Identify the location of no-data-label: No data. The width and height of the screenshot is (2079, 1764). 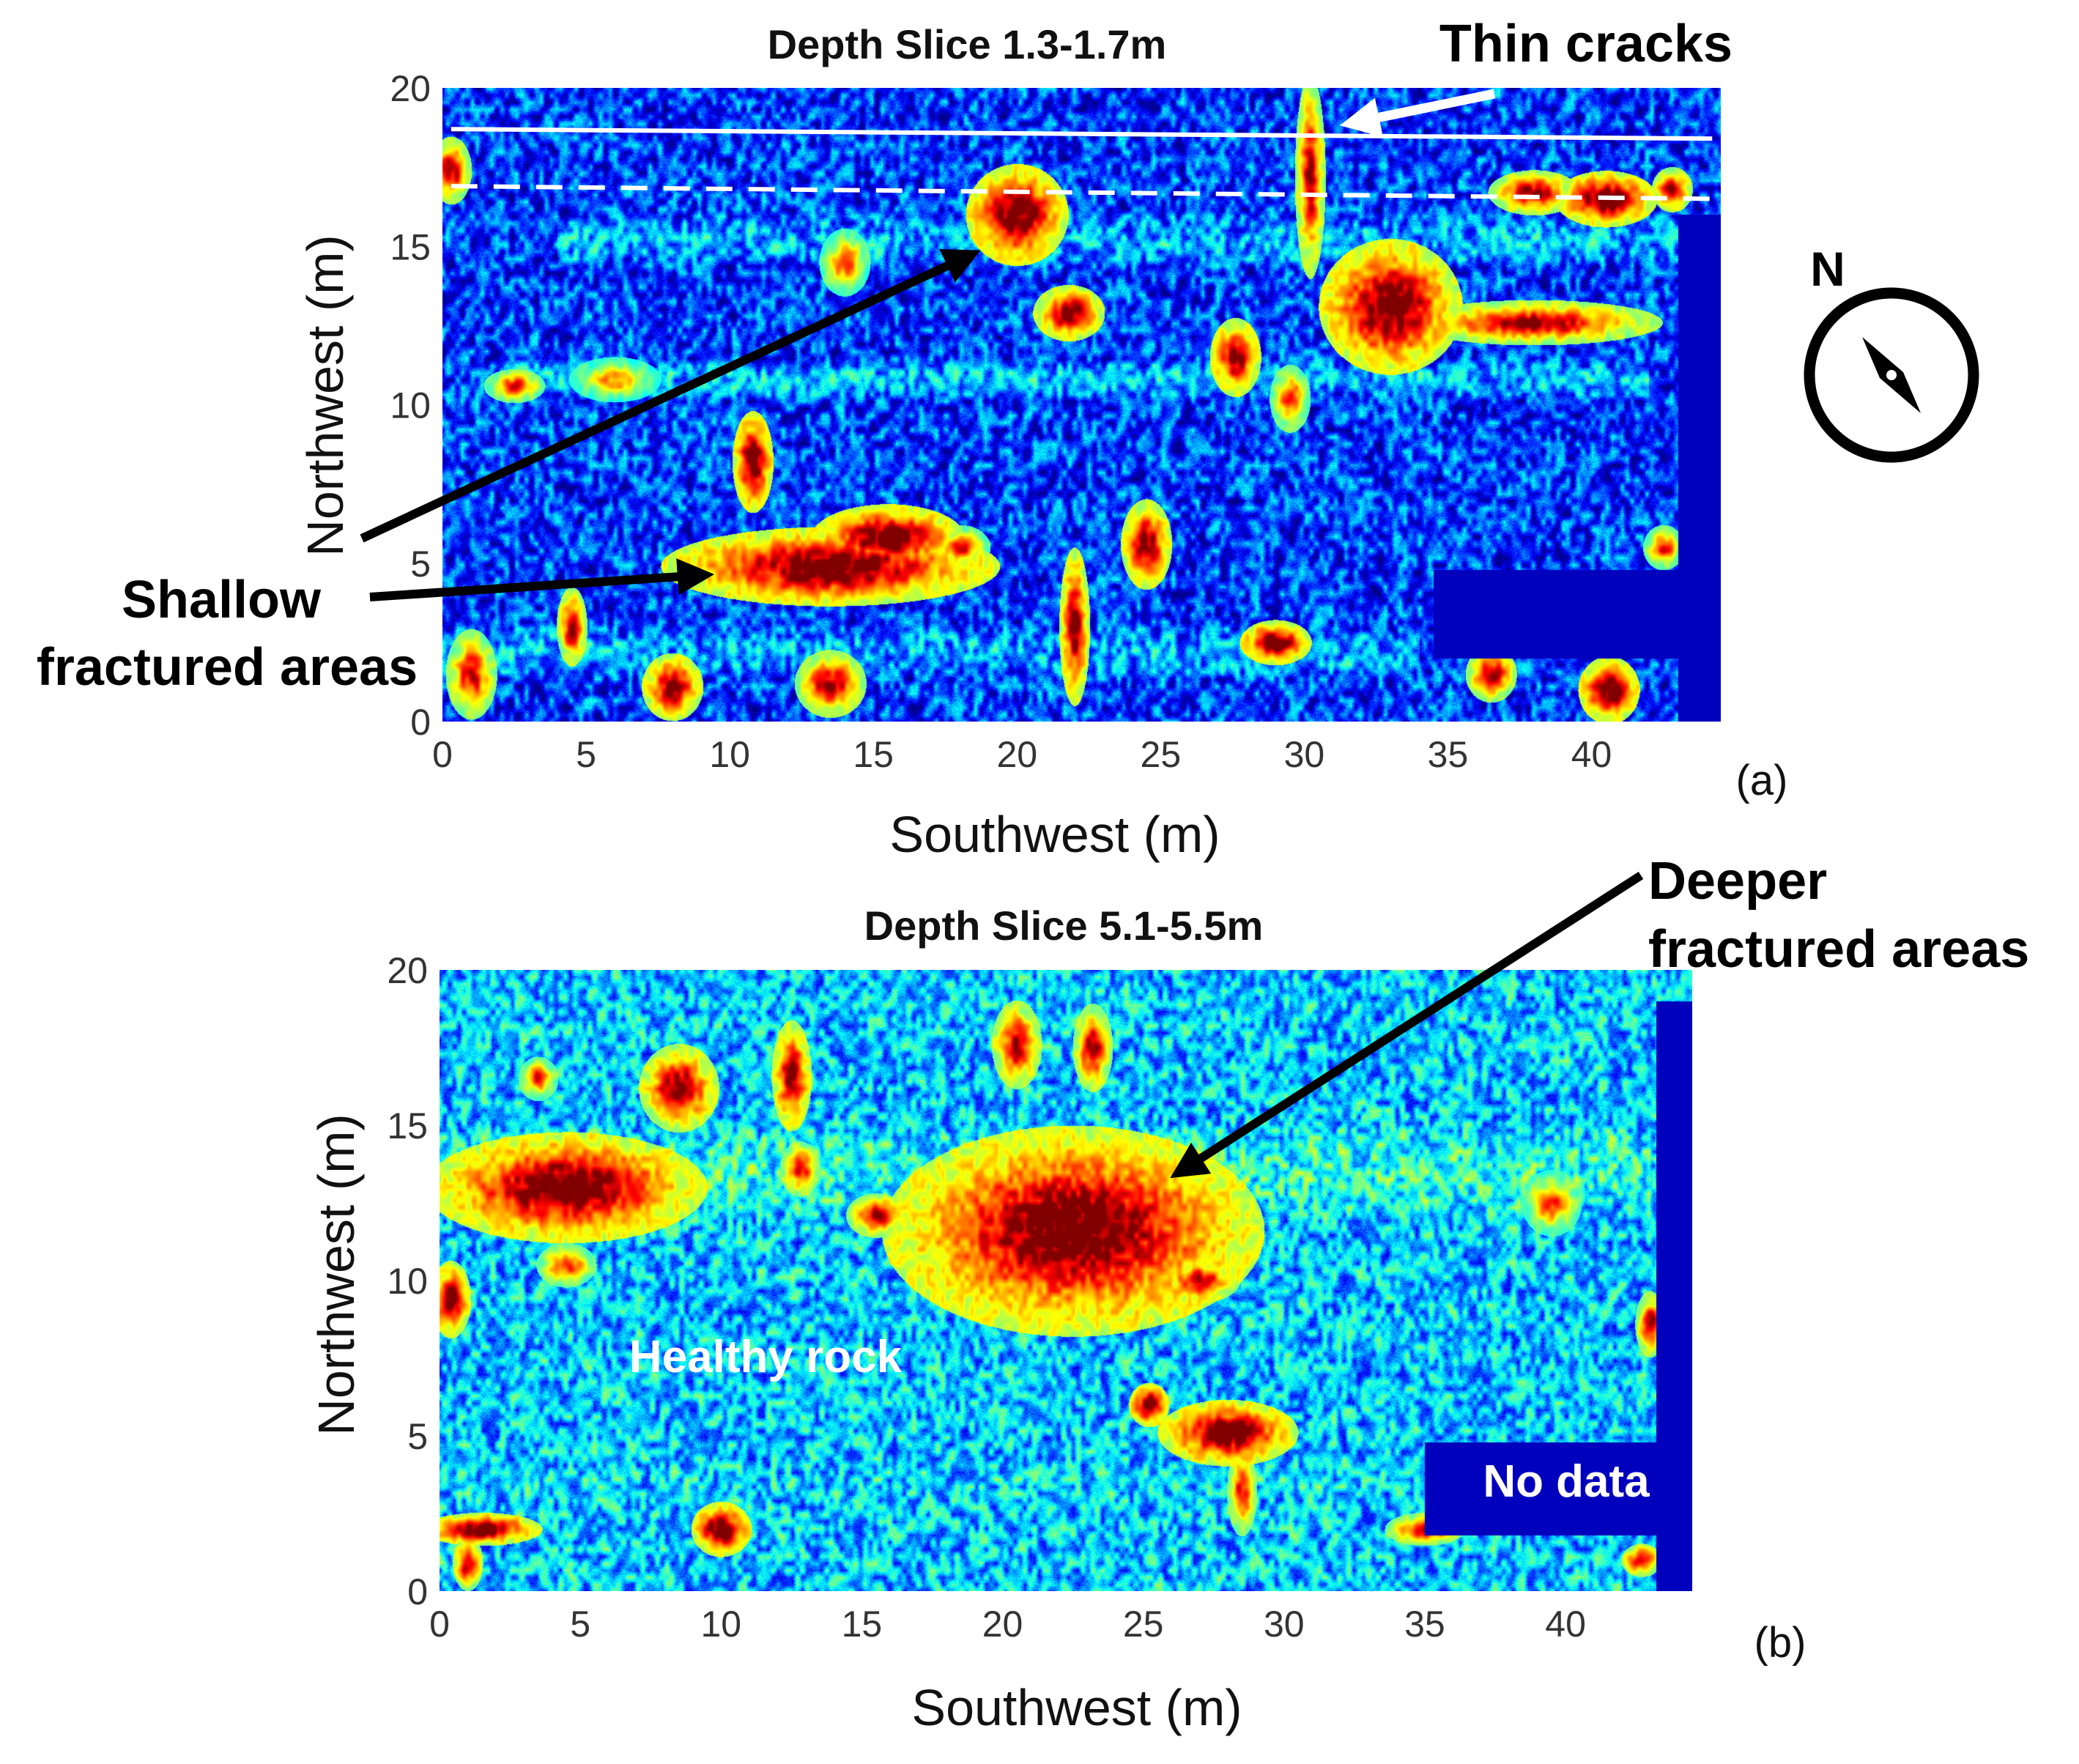
(1566, 1481).